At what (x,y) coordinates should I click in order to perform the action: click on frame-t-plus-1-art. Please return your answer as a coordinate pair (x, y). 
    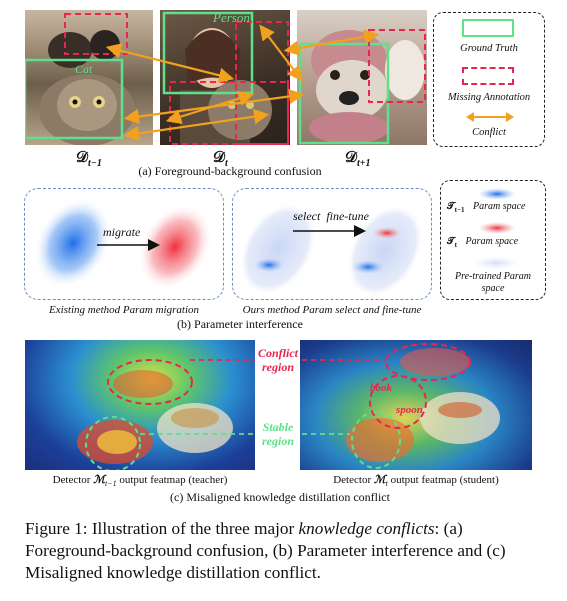
    Looking at the image, I should click on (362, 87).